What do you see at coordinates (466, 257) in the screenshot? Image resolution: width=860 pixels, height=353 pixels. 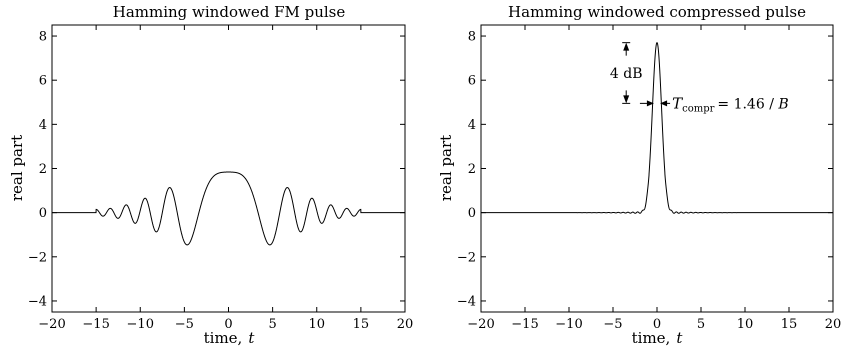 I see `right-y-tick-label: −2` at bounding box center [466, 257].